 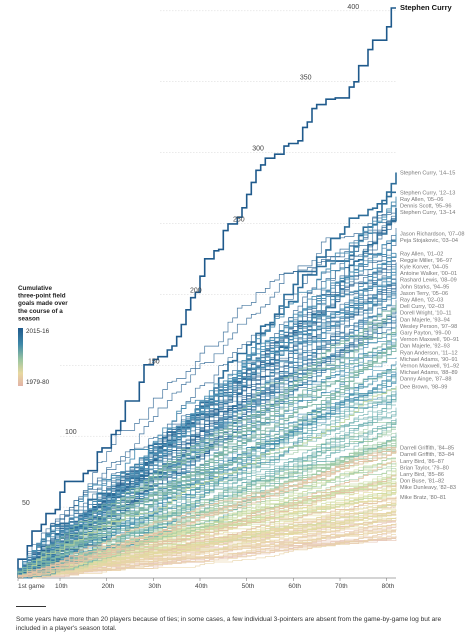 What do you see at coordinates (294, 586) in the screenshot?
I see `x-tick-60: 60th` at bounding box center [294, 586].